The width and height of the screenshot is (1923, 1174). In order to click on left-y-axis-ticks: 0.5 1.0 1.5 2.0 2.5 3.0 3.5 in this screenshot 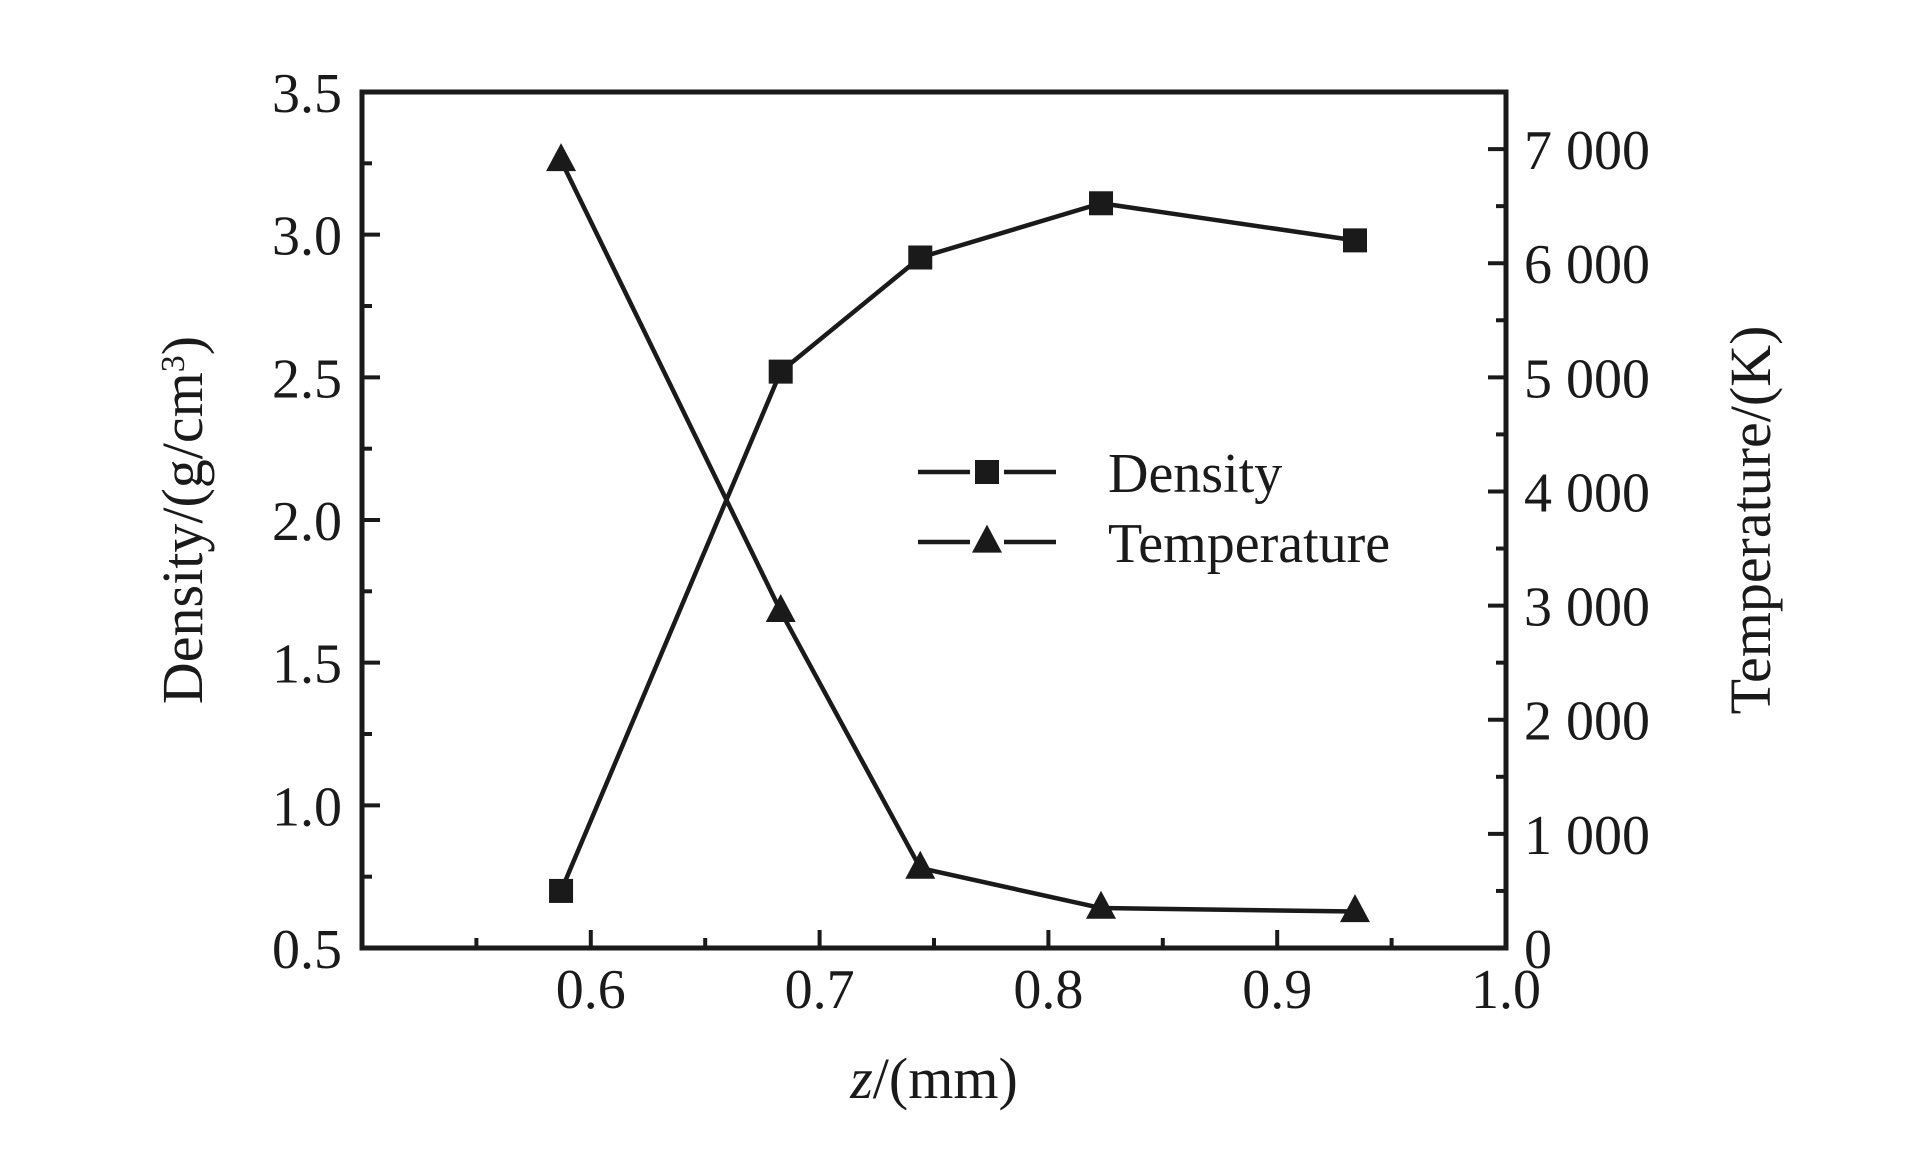, I will do `click(326, 522)`.